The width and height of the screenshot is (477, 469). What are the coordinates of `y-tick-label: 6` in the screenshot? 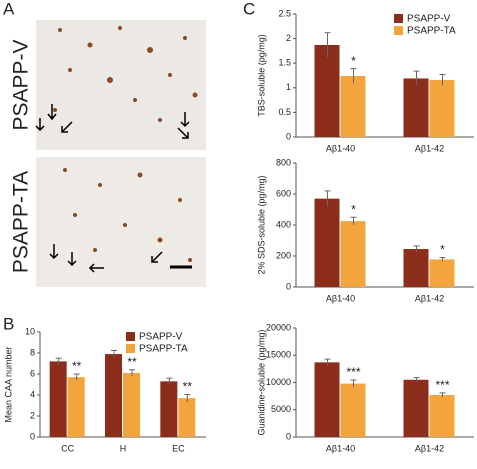 It's located at (32, 373).